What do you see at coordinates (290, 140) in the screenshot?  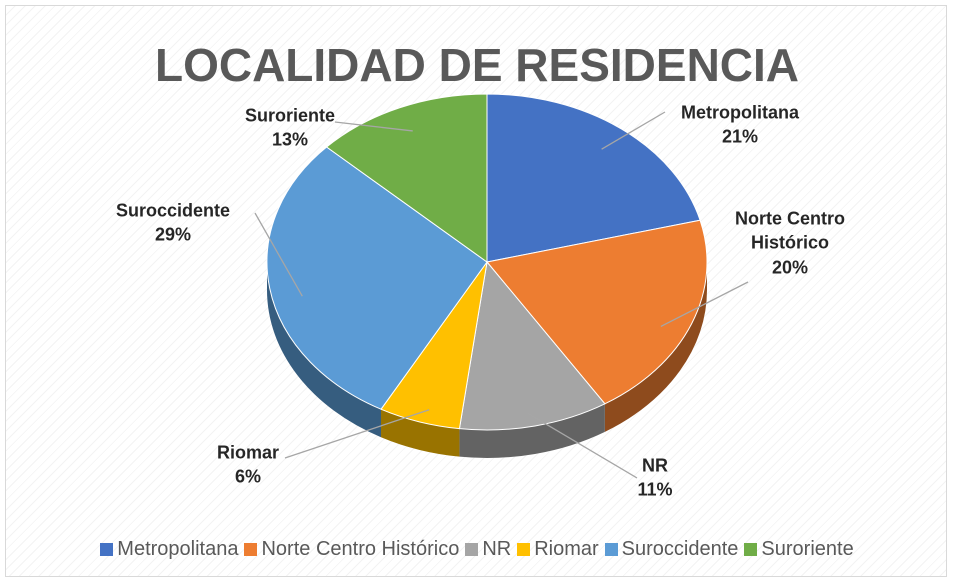 I see `data-label-value: 13%` at bounding box center [290, 140].